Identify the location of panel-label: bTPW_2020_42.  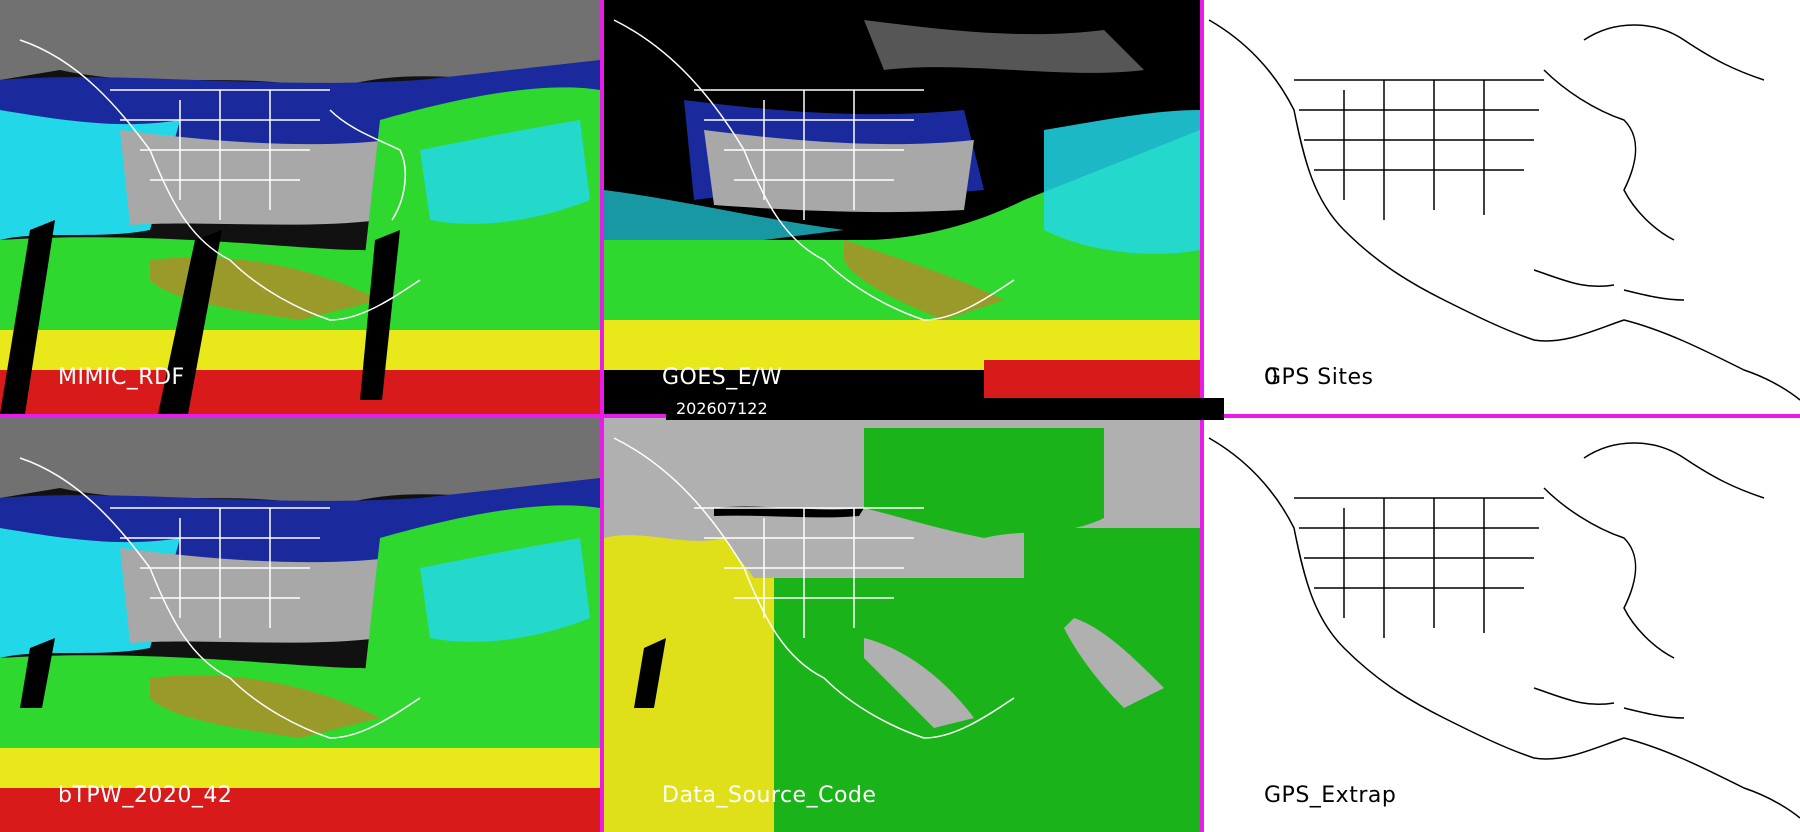
(145, 795).